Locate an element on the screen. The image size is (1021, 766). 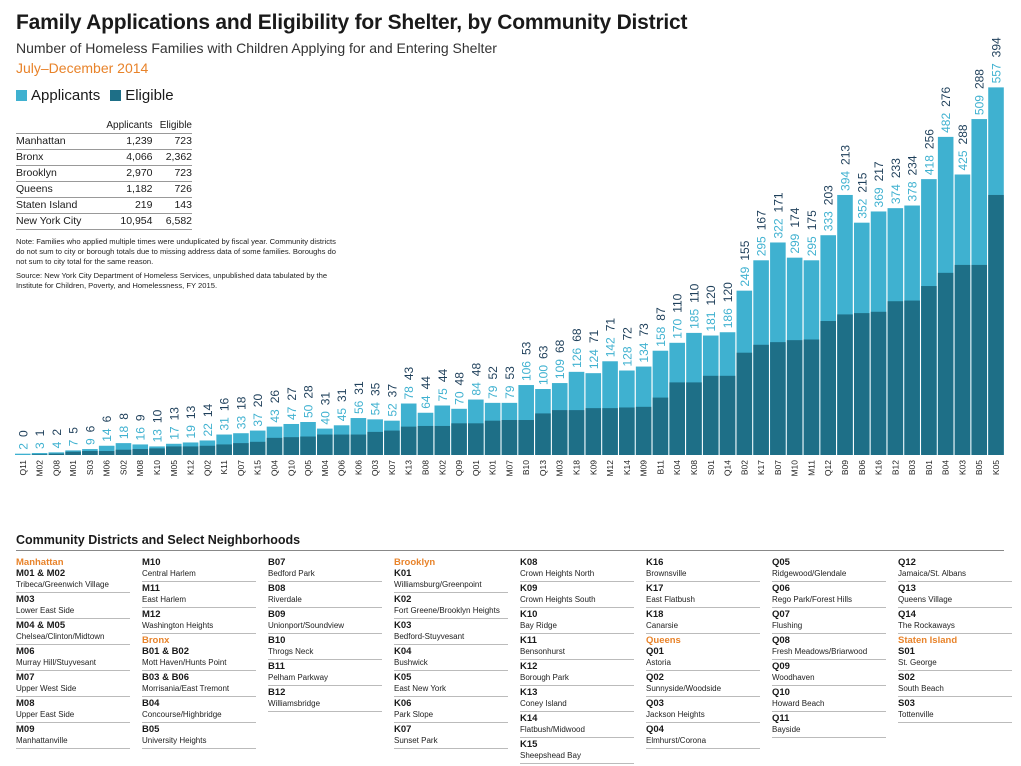
district-code: K06 is located at coordinates (403, 703).